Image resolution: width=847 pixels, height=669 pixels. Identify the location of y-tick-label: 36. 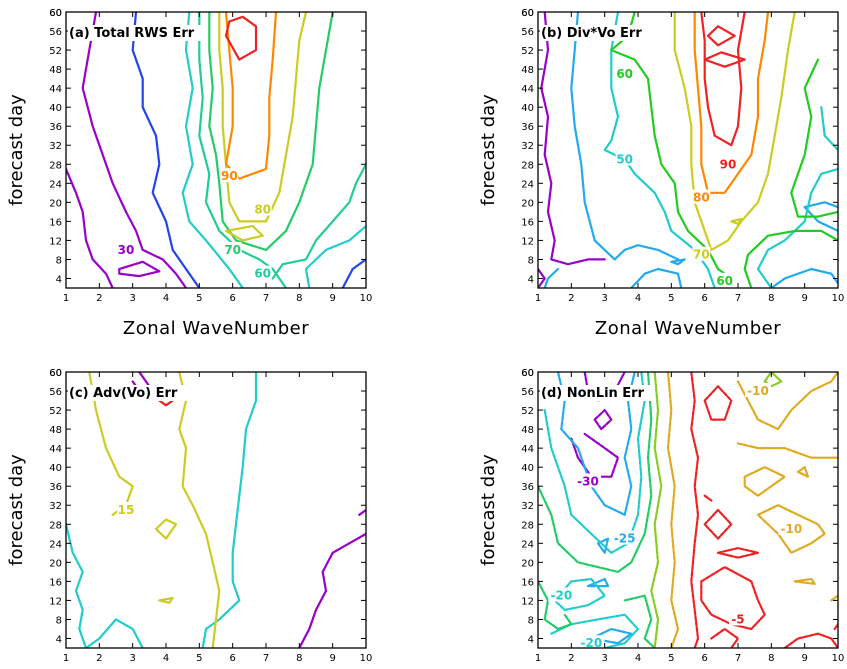
(527, 127).